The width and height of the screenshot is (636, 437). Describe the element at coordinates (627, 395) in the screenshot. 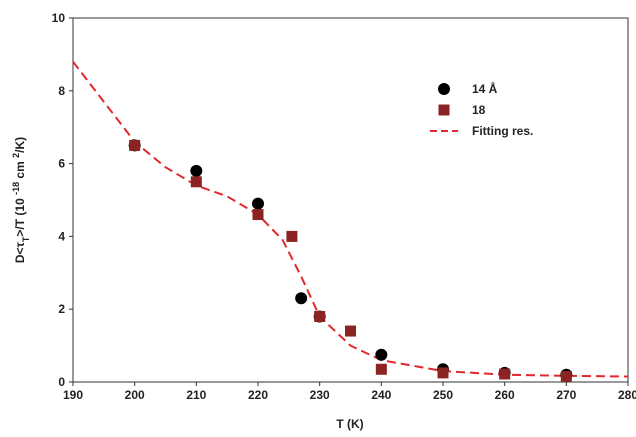

I see `x-tick-label: 280` at that location.